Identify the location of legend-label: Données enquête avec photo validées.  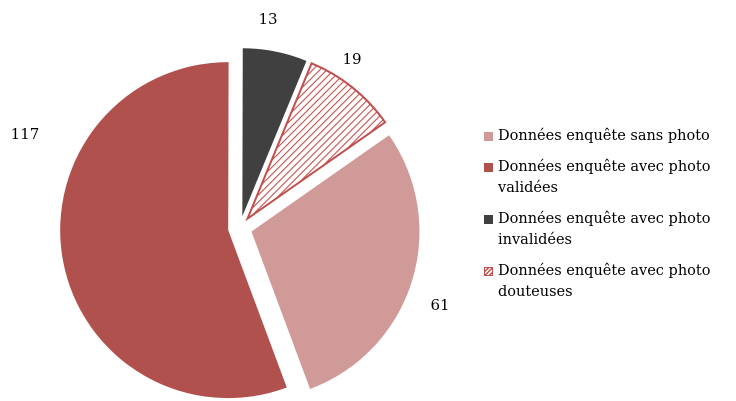
(604, 177).